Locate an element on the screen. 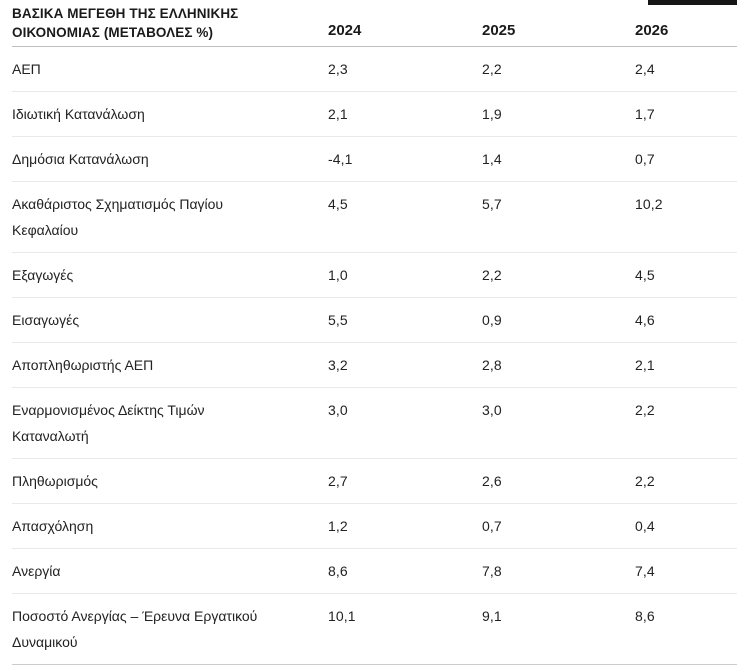 The width and height of the screenshot is (737, 665). value-2024: 3,0 is located at coordinates (338, 410).